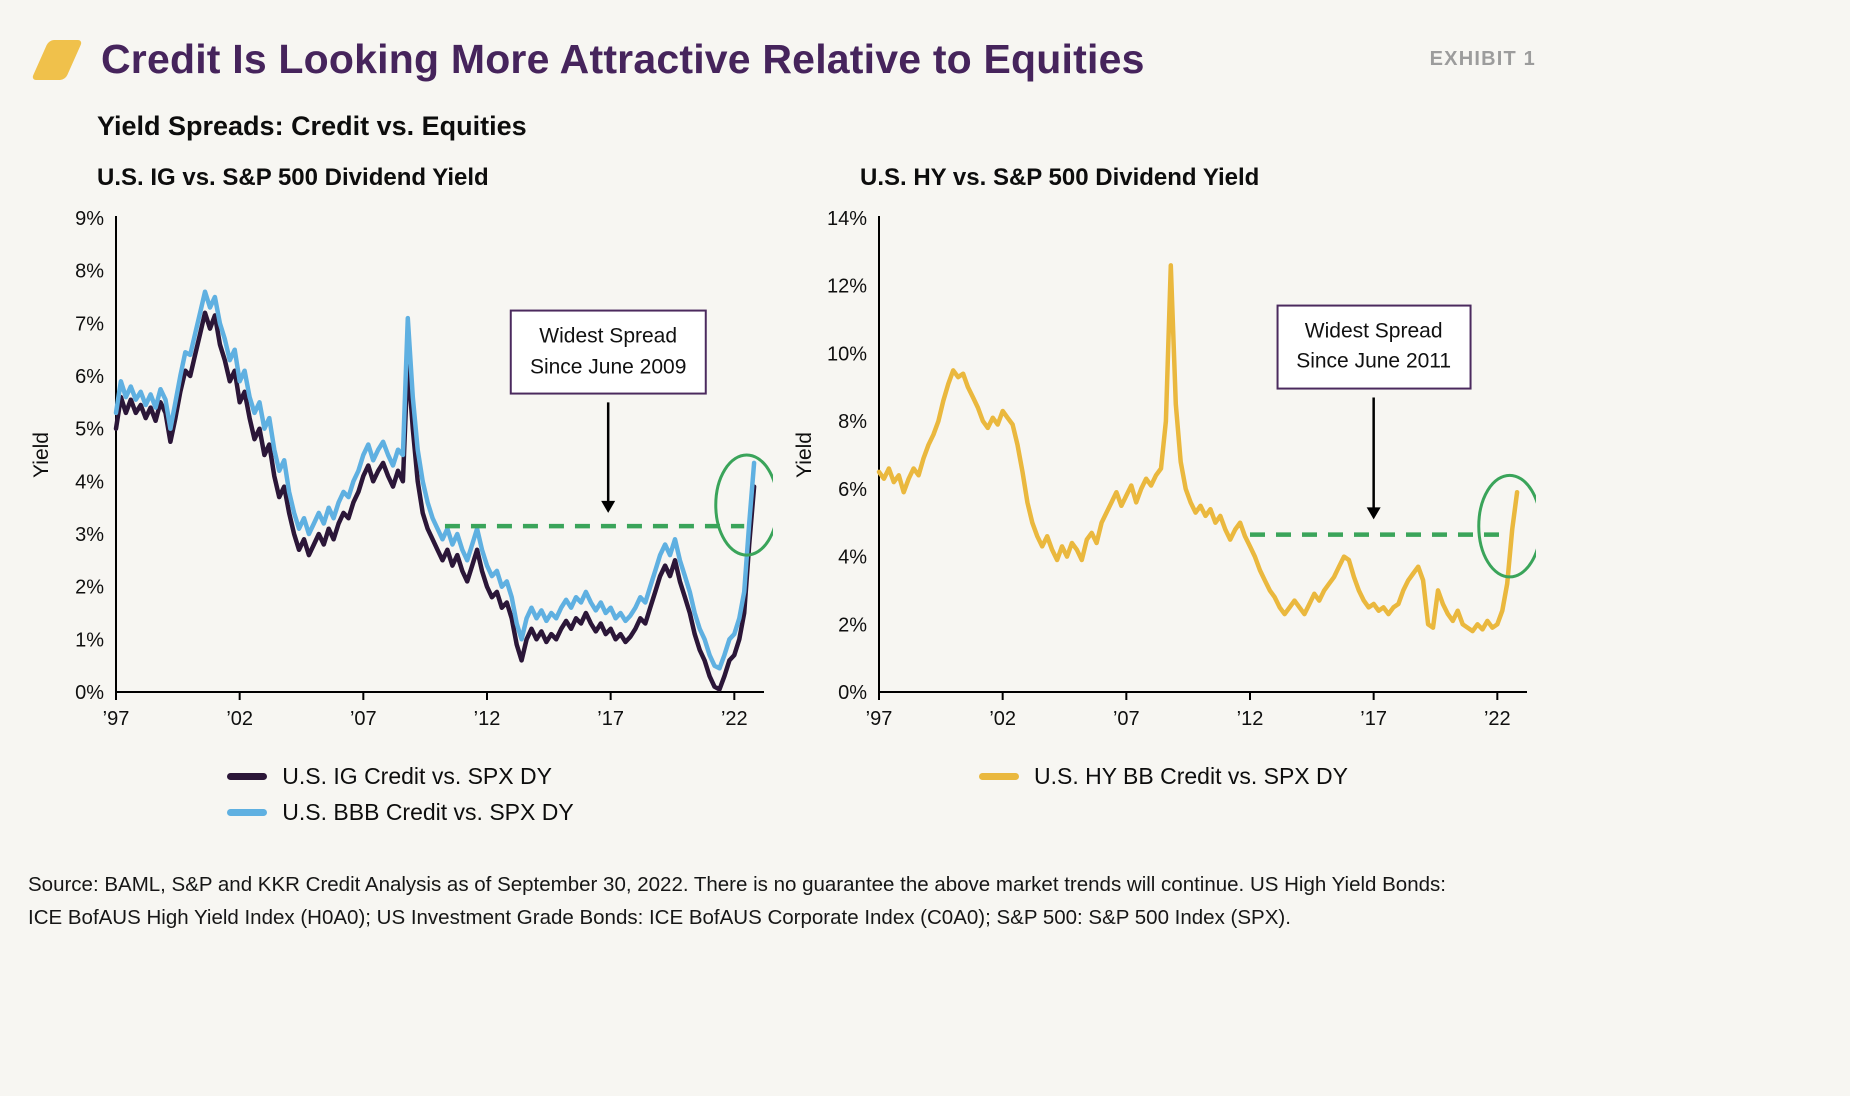 The width and height of the screenshot is (1850, 1096). I want to click on legend-item-ig: U.S. IG Credit vs. SPX DY, so click(400, 776).